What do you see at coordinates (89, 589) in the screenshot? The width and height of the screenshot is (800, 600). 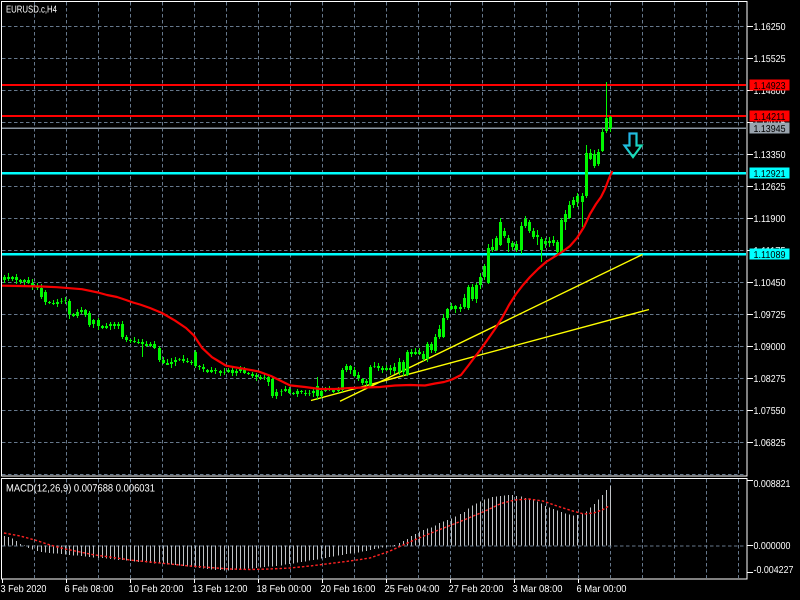 I see `svg-text: 6 Feb 08:00` at bounding box center [89, 589].